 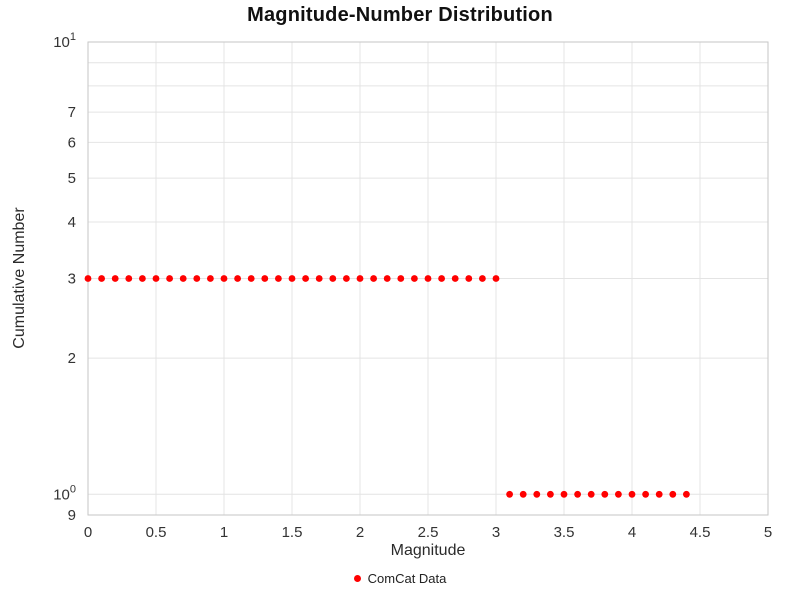 I want to click on x-tick-label: 4, so click(x=632, y=532).